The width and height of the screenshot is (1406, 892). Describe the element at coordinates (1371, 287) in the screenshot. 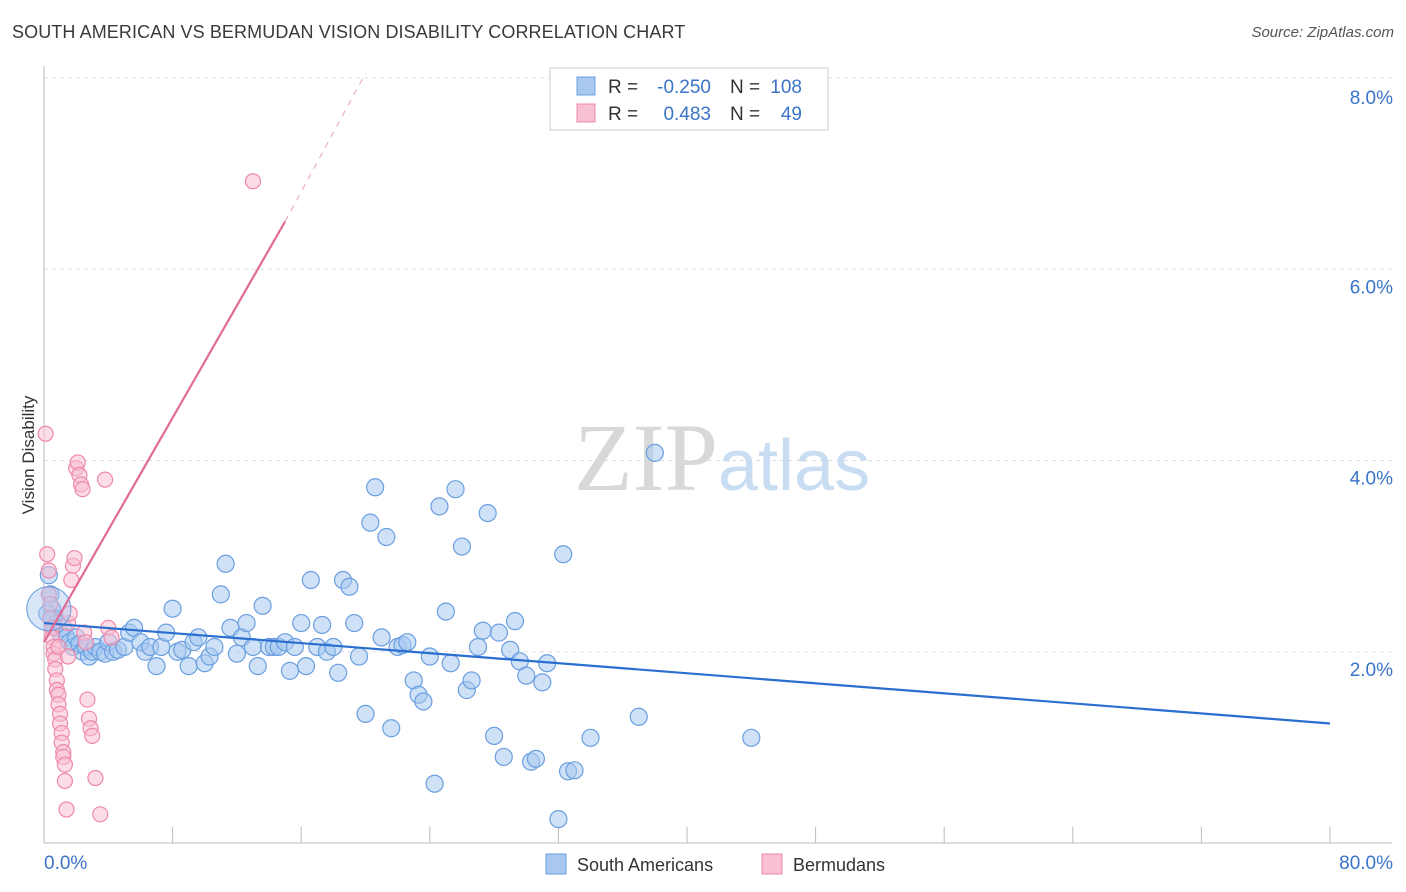

I see `y-tick-label-2: 6.0%` at that location.